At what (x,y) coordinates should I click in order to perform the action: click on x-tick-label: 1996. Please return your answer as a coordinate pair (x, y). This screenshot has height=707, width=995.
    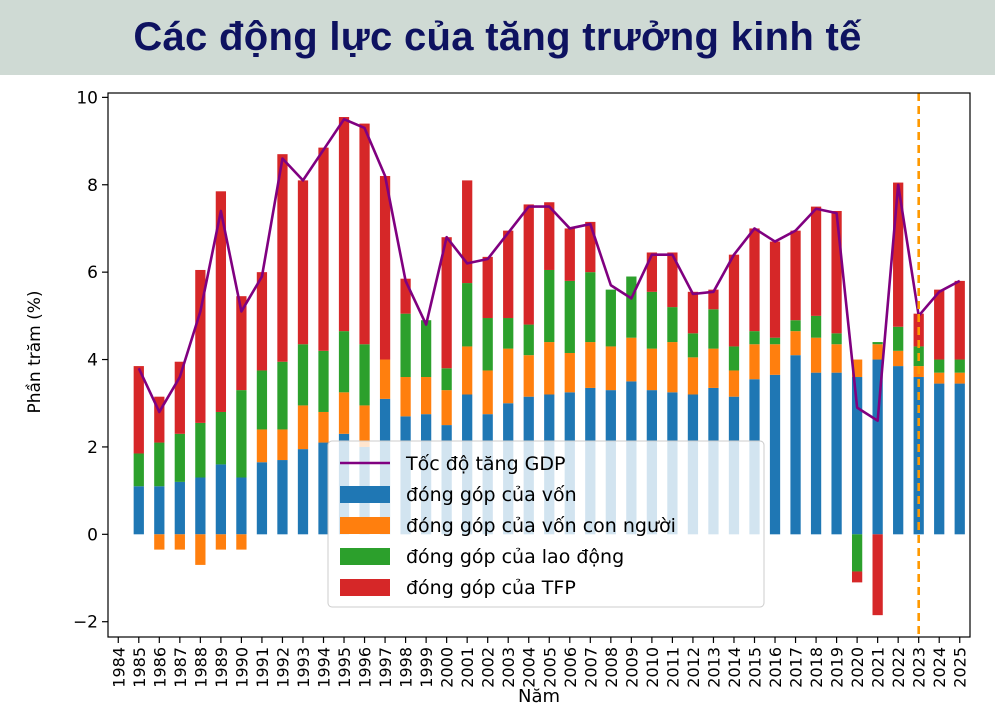
    Looking at the image, I should click on (365, 667).